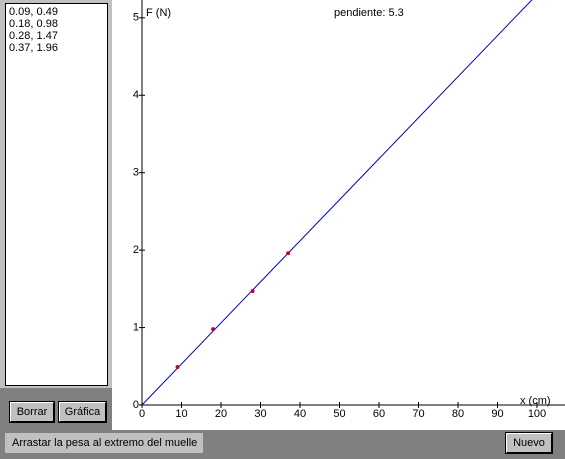  Describe the element at coordinates (33, 24) in the screenshot. I see `list-item: 0.18, 0.98` at that location.